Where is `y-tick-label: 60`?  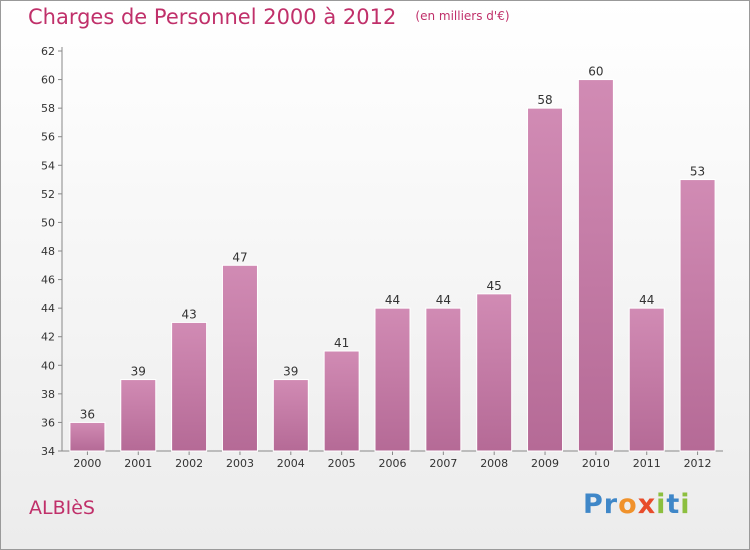
y-tick-label: 60 is located at coordinates (48, 80).